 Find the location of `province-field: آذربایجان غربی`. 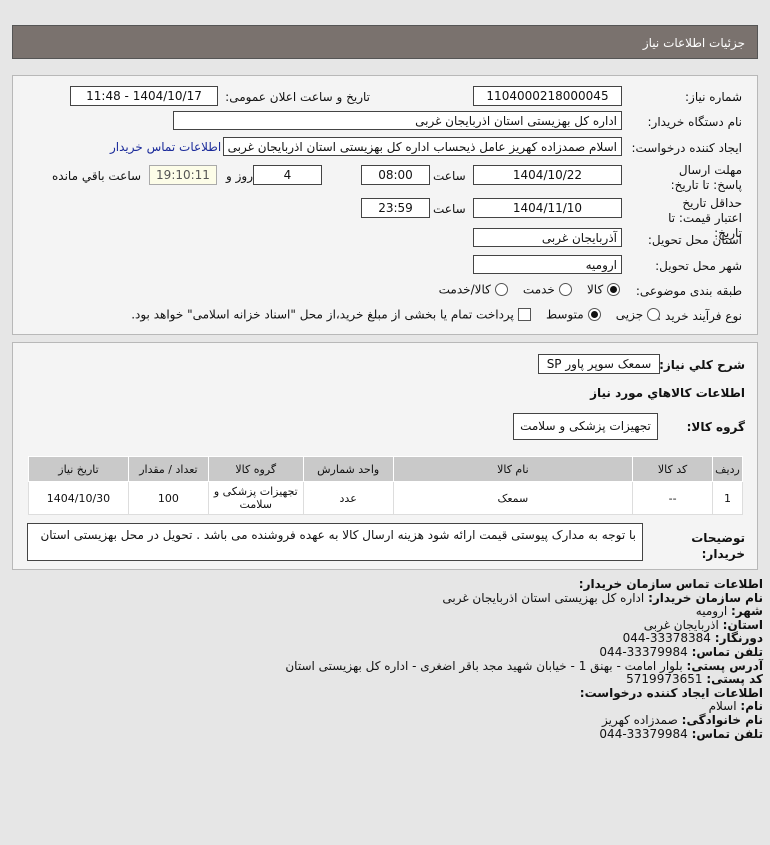

province-field: آذربایجان غربی is located at coordinates (547, 237).